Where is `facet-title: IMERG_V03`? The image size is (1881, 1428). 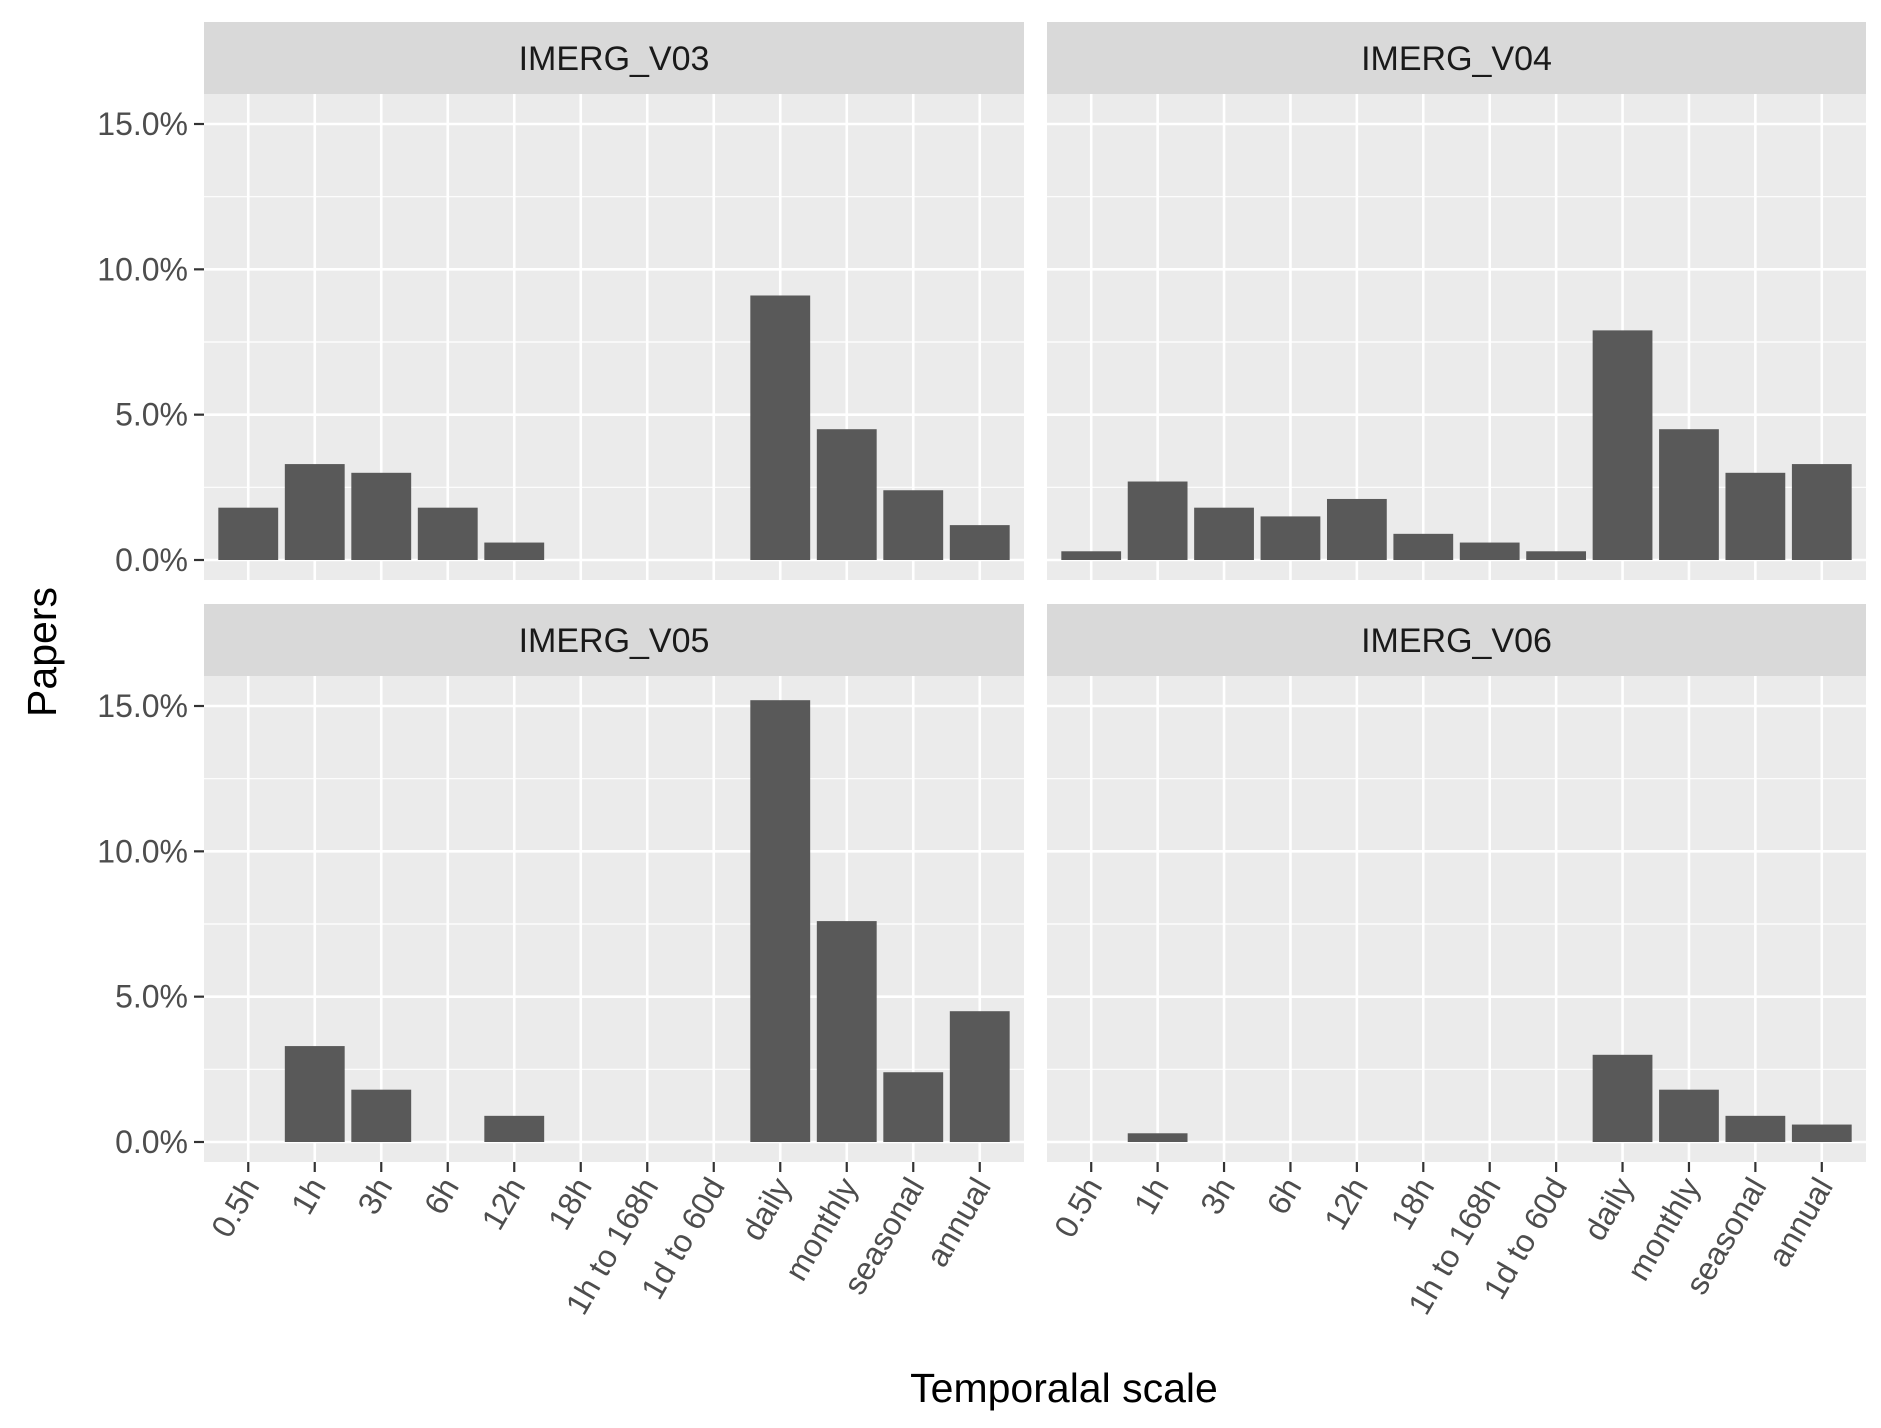
facet-title: IMERG_V03 is located at coordinates (614, 59).